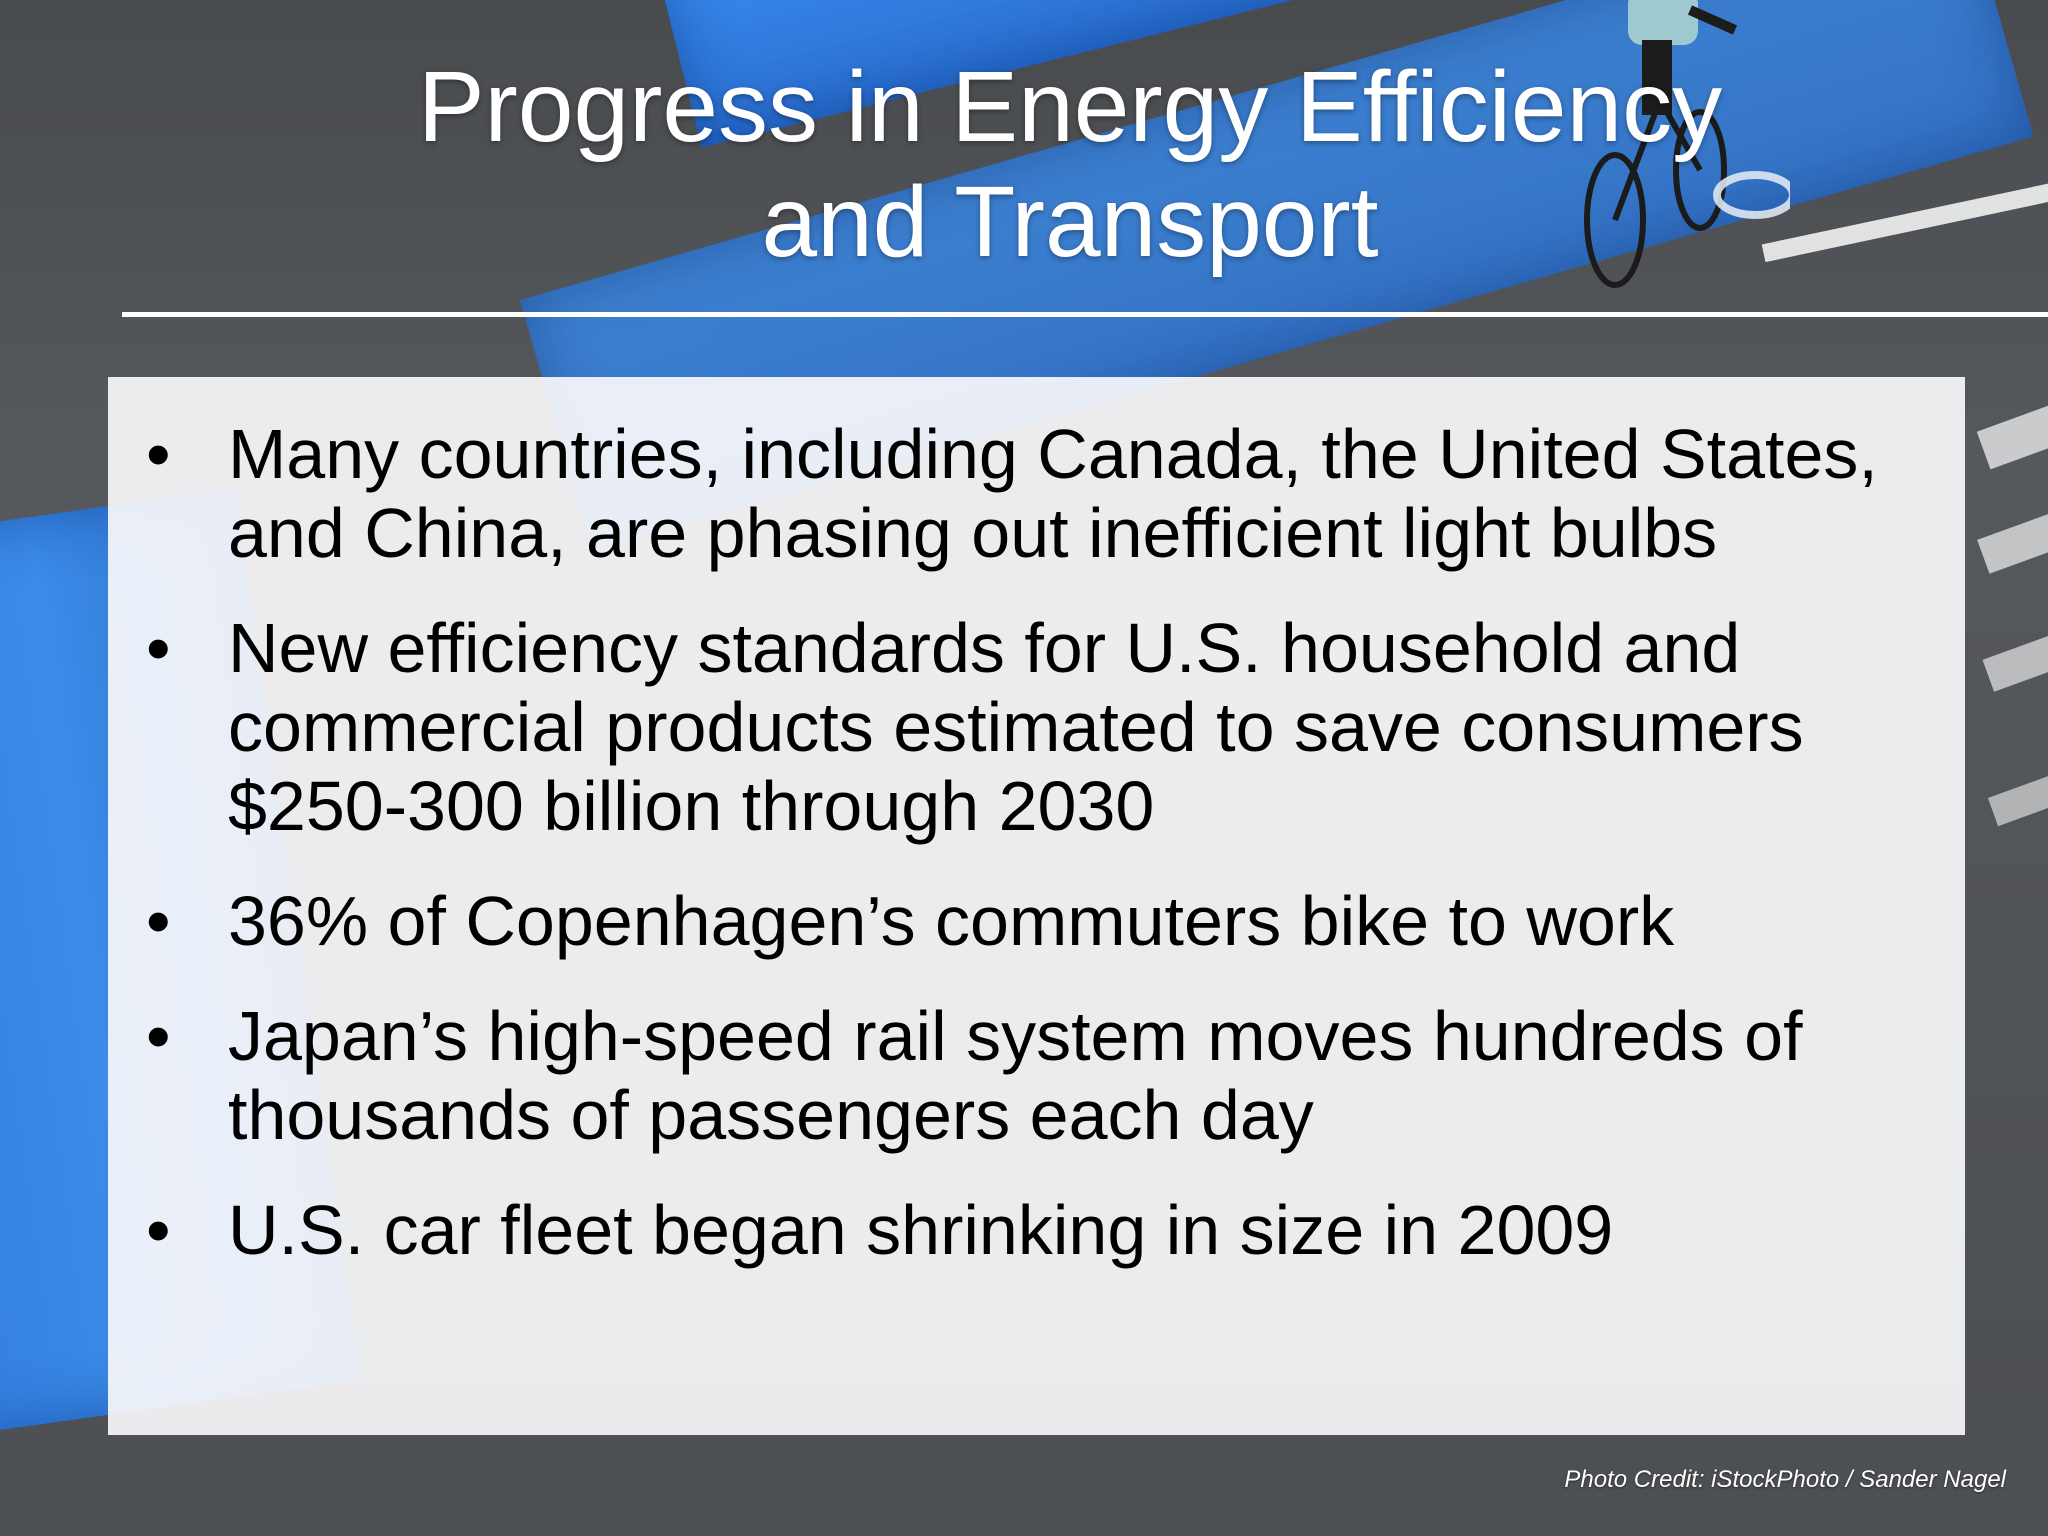  What do you see at coordinates (1070, 222) in the screenshot?
I see `title-line: and Transport` at bounding box center [1070, 222].